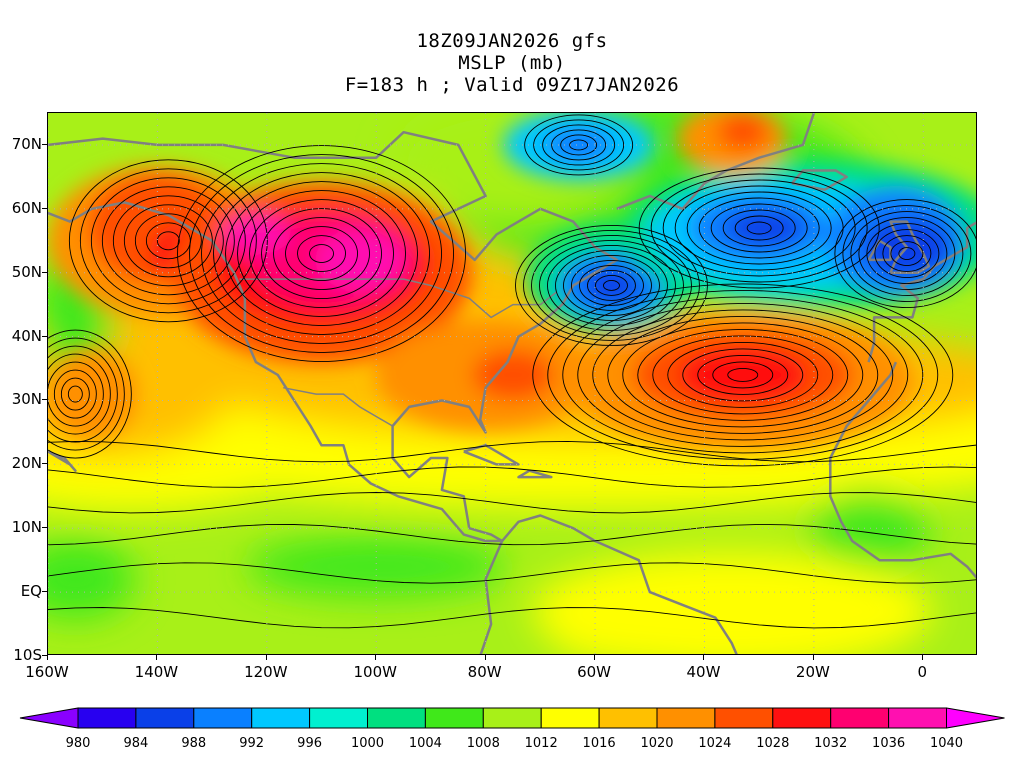 This screenshot has height=768, width=1024. I want to click on colorbar-level-label: 1028, so click(773, 743).